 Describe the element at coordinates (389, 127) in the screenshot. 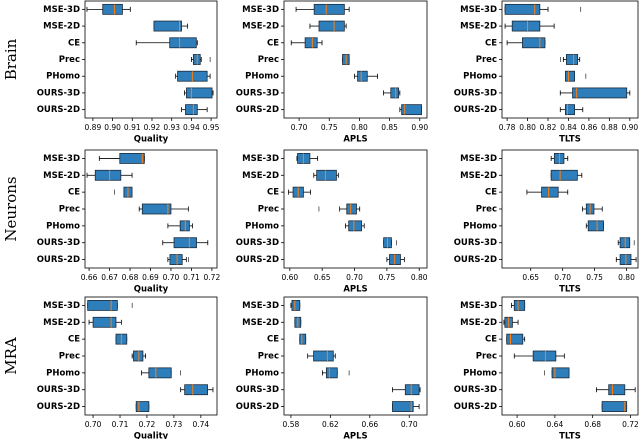

I see `x-tick-label: 0.85` at that location.